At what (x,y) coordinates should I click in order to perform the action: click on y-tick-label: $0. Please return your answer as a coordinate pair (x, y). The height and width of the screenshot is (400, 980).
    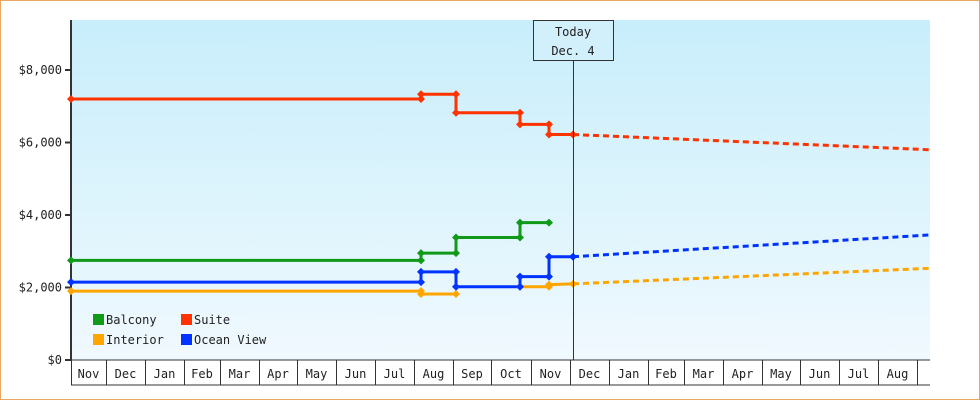
    Looking at the image, I should click on (55, 360).